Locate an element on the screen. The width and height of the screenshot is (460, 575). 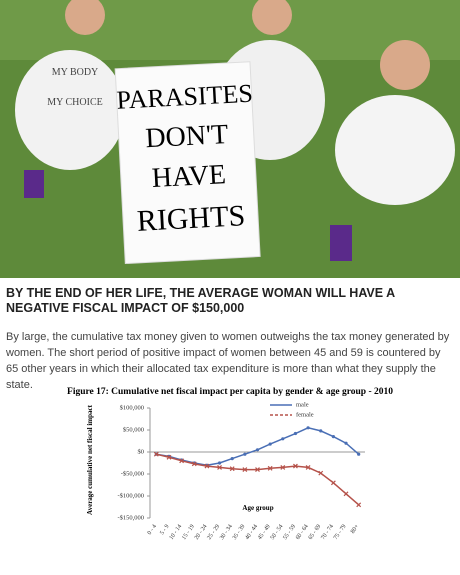
legend-label: male is located at coordinates (302, 404).